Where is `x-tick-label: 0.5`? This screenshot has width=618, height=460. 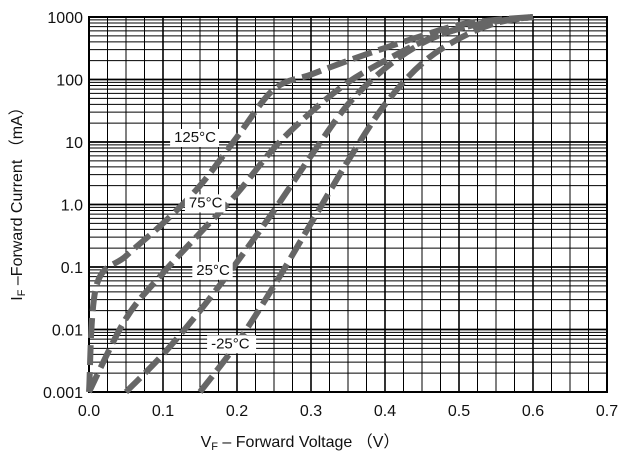
x-tick-label: 0.5 is located at coordinates (459, 411).